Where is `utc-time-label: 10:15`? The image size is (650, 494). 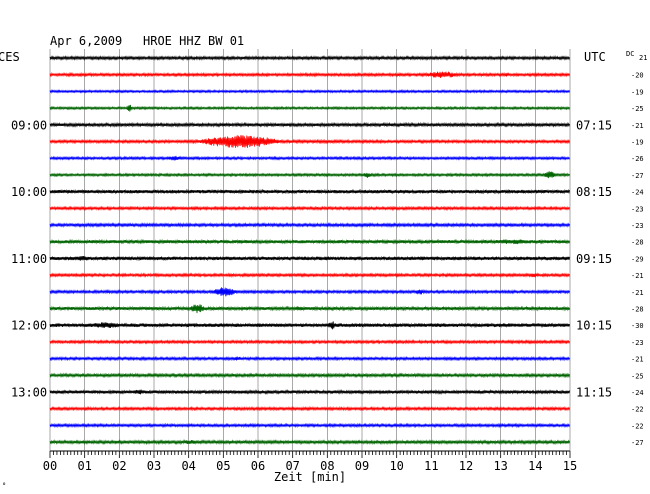
utc-time-label: 10:15 is located at coordinates (594, 326).